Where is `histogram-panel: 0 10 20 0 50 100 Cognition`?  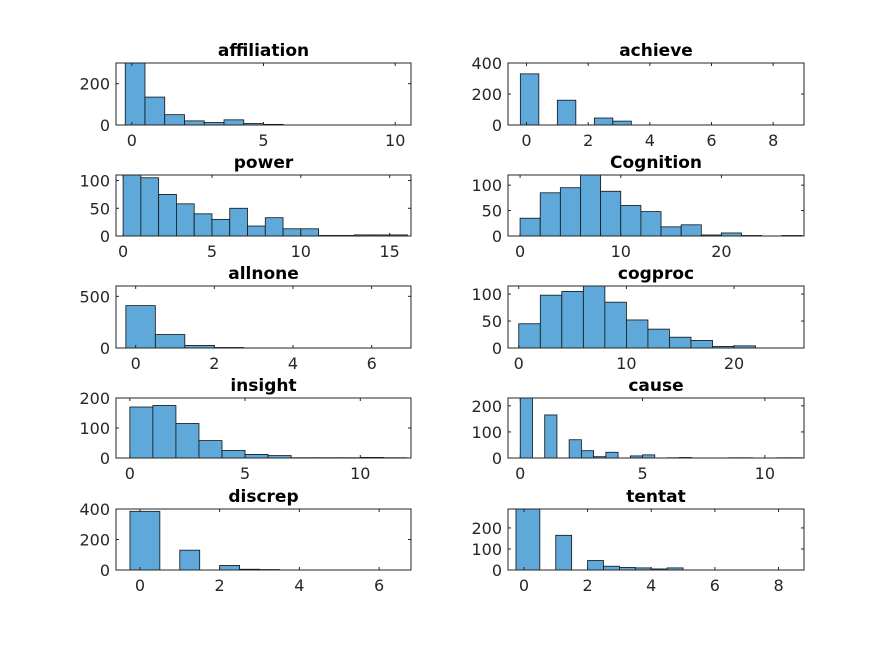 histogram-panel: 0 10 20 0 50 100 Cognition is located at coordinates (638, 207).